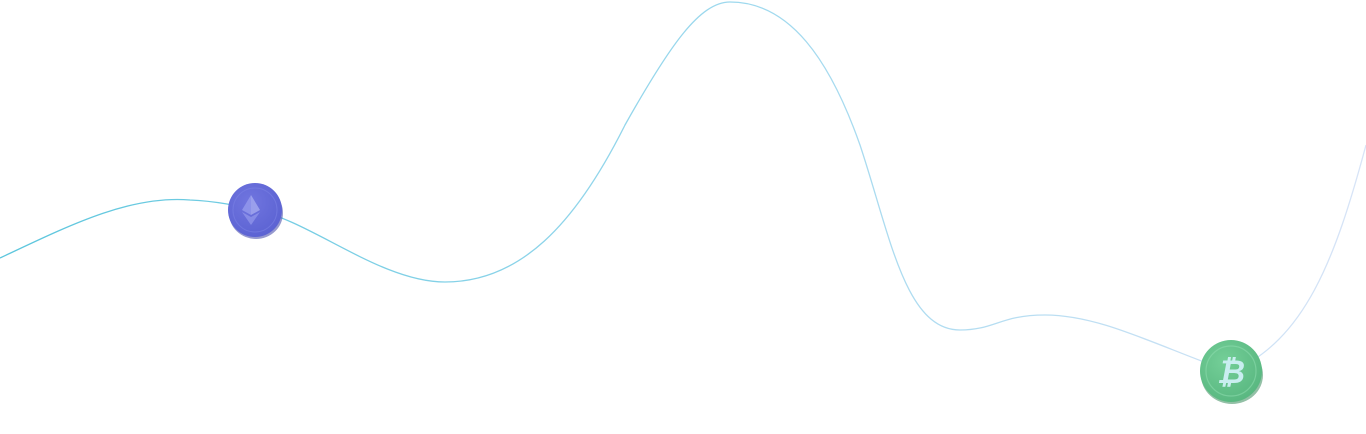 This screenshot has width=1366, height=434. I want to click on bitcoin-coin-icon: ₿, so click(1231, 371).